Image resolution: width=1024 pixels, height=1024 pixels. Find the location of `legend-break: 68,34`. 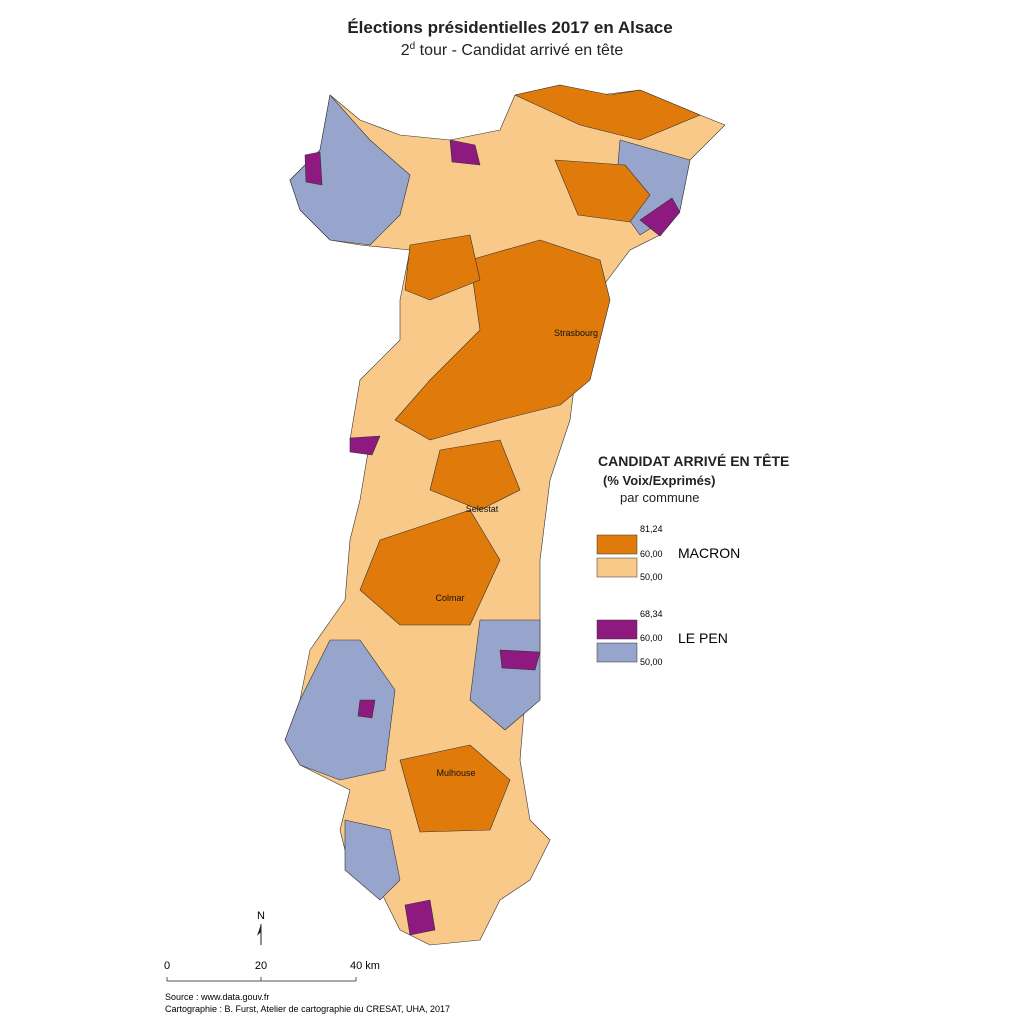

legend-break: 68,34 is located at coordinates (651, 614).